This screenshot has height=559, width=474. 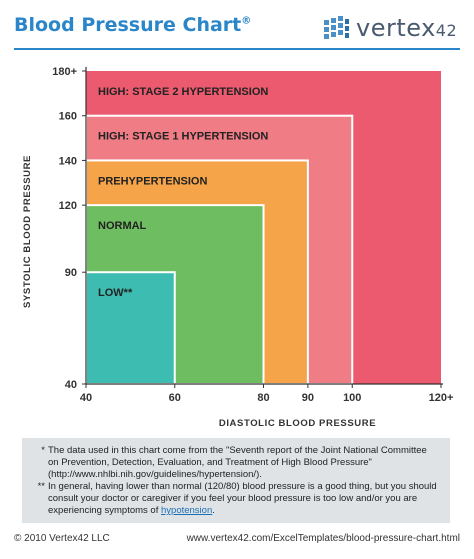 I want to click on x-tick-label: 100, so click(x=352, y=398).